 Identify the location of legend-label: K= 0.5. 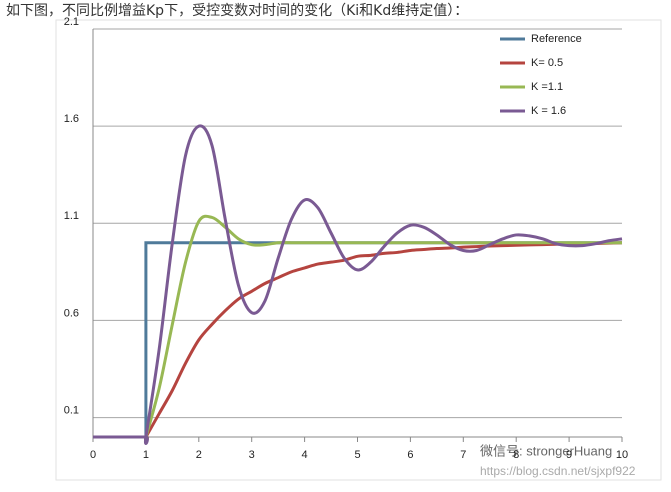
(547, 63).